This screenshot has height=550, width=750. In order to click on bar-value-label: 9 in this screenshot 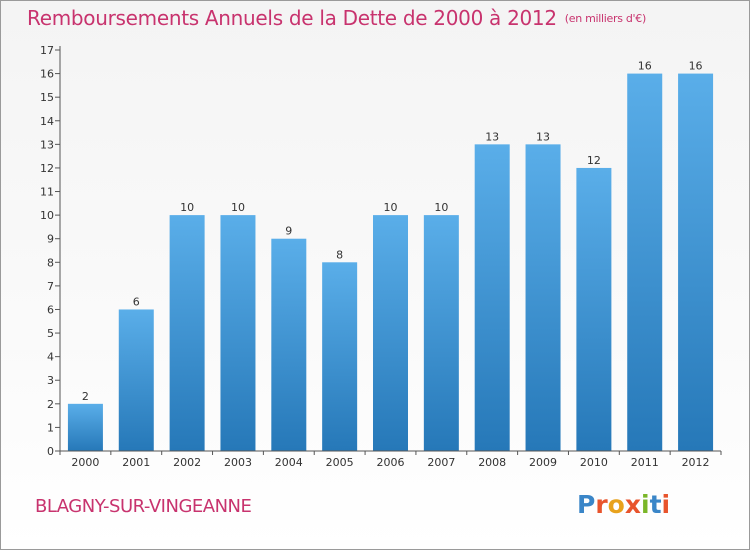, I will do `click(288, 231)`.